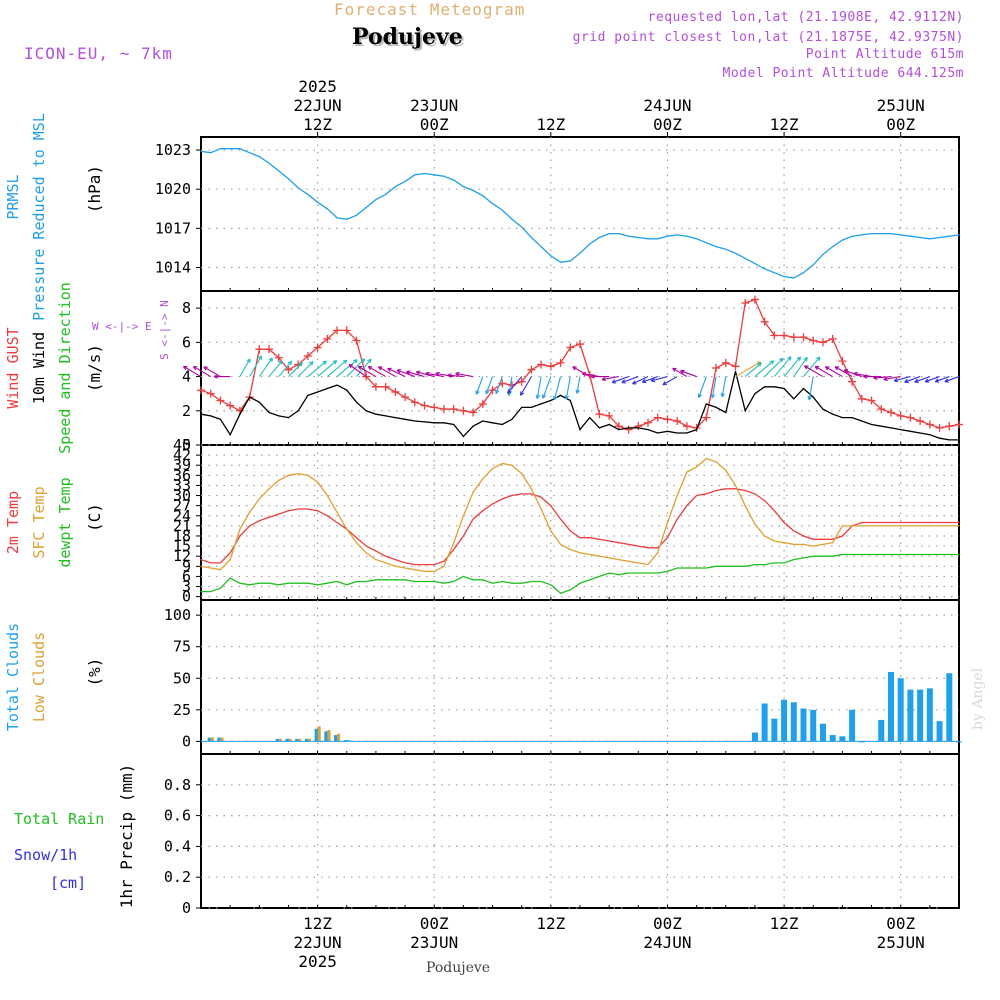 Image resolution: width=1000 pixels, height=1000 pixels. What do you see at coordinates (177, 615) in the screenshot?
I see `y-tick-label: 100` at bounding box center [177, 615].